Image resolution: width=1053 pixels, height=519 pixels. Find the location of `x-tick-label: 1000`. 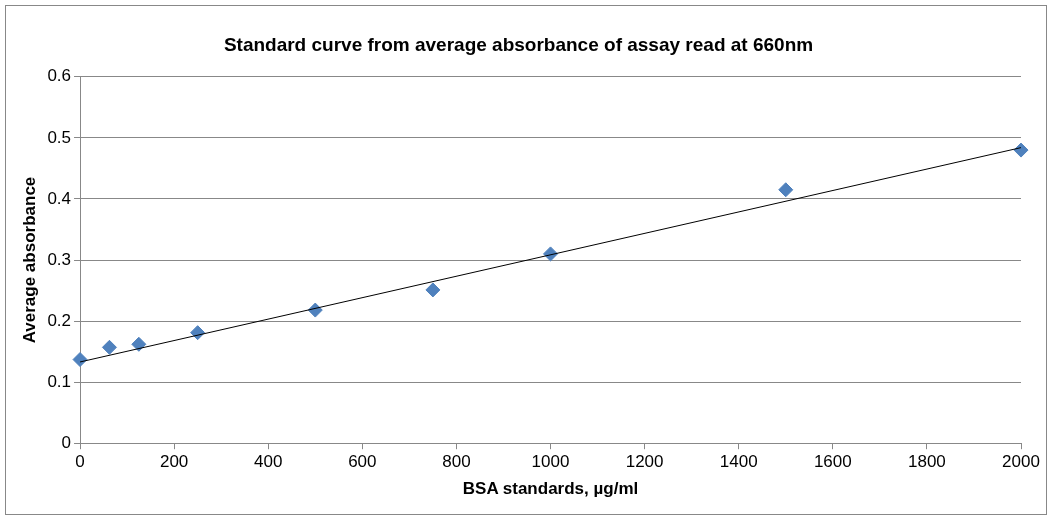

x-tick-label: 1000 is located at coordinates (550, 462).